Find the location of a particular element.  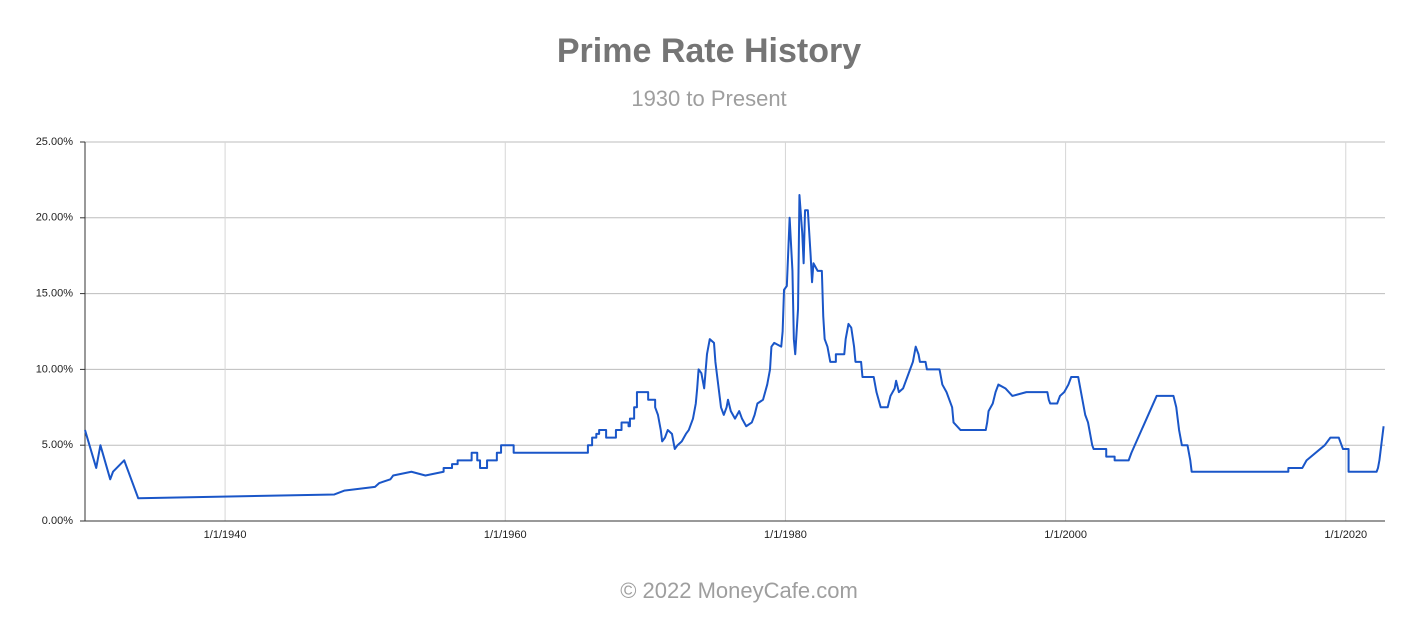

x-tick-label: 1/1/1940 is located at coordinates (225, 535).